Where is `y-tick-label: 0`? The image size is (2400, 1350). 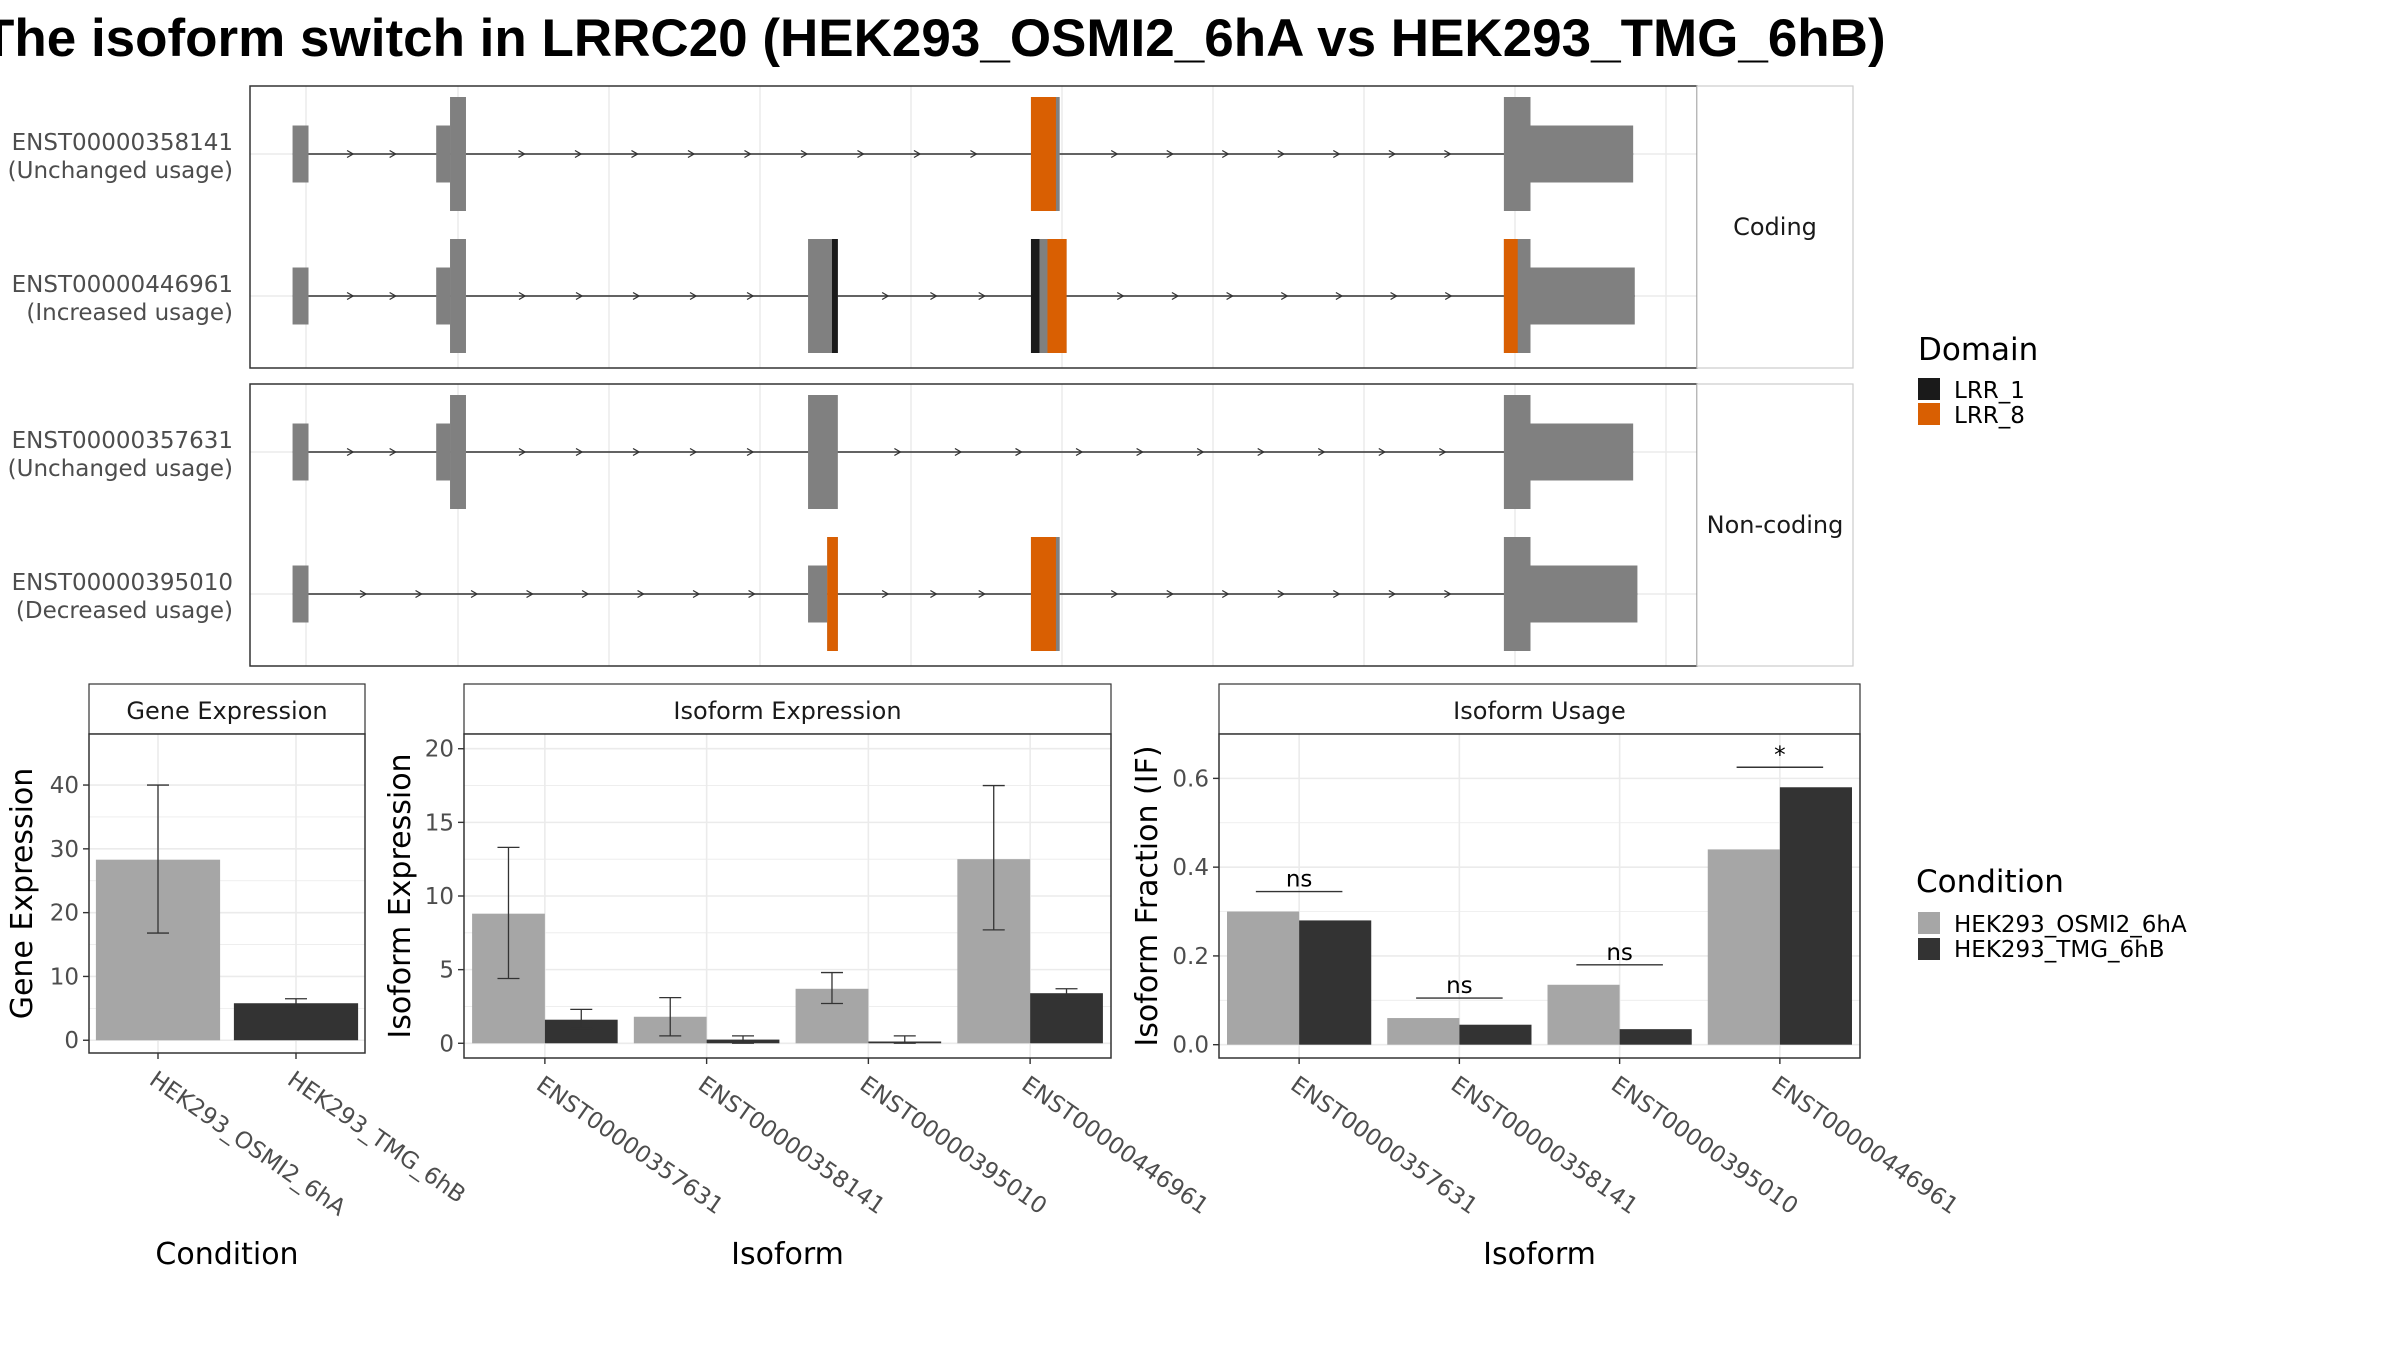
y-tick-label: 0 is located at coordinates (446, 1044).